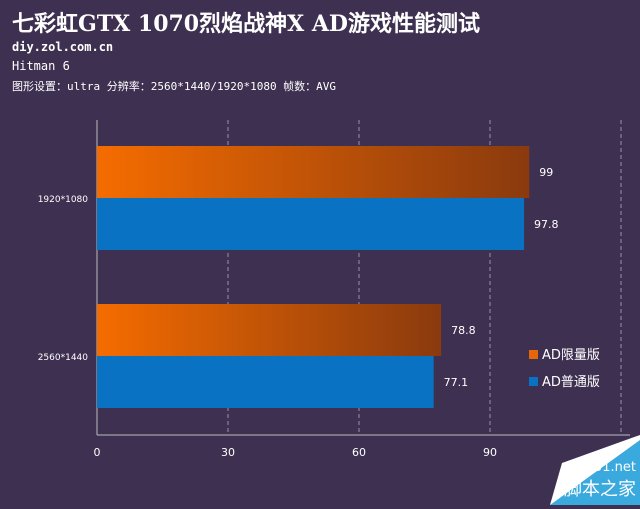  I want to click on site-url: diy.zol.com.cn, so click(63, 47).